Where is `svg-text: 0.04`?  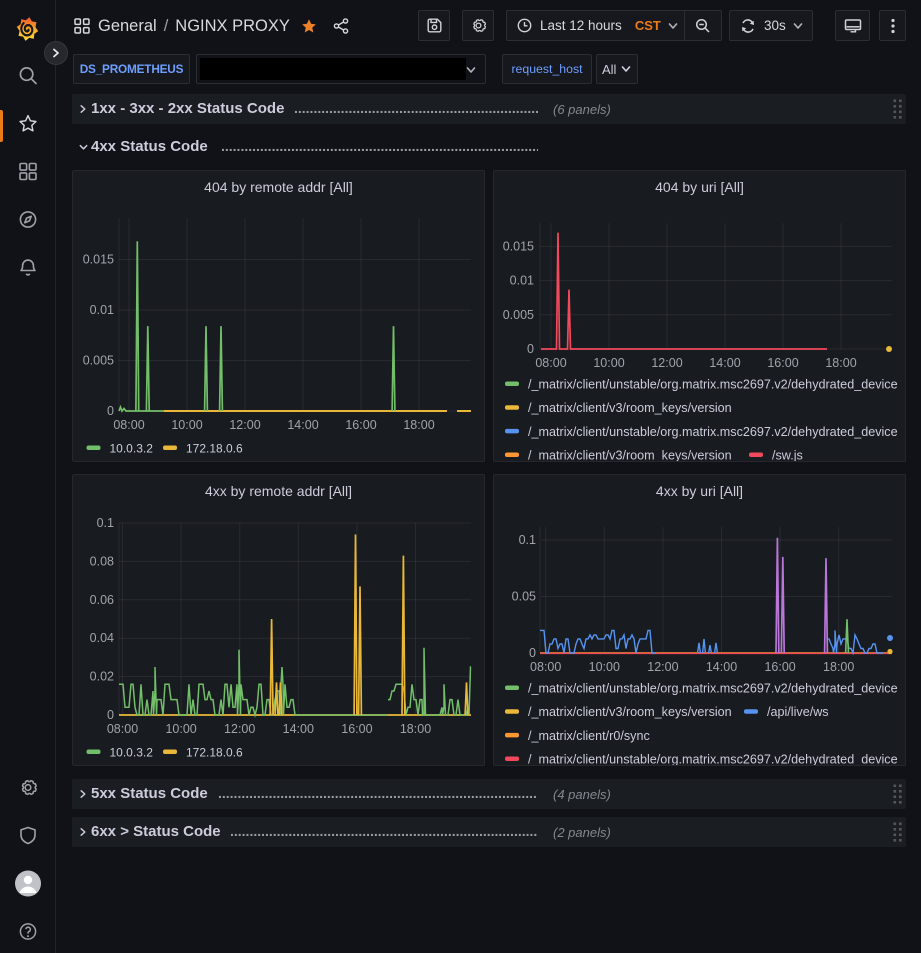
svg-text: 0.04 is located at coordinates (102, 638).